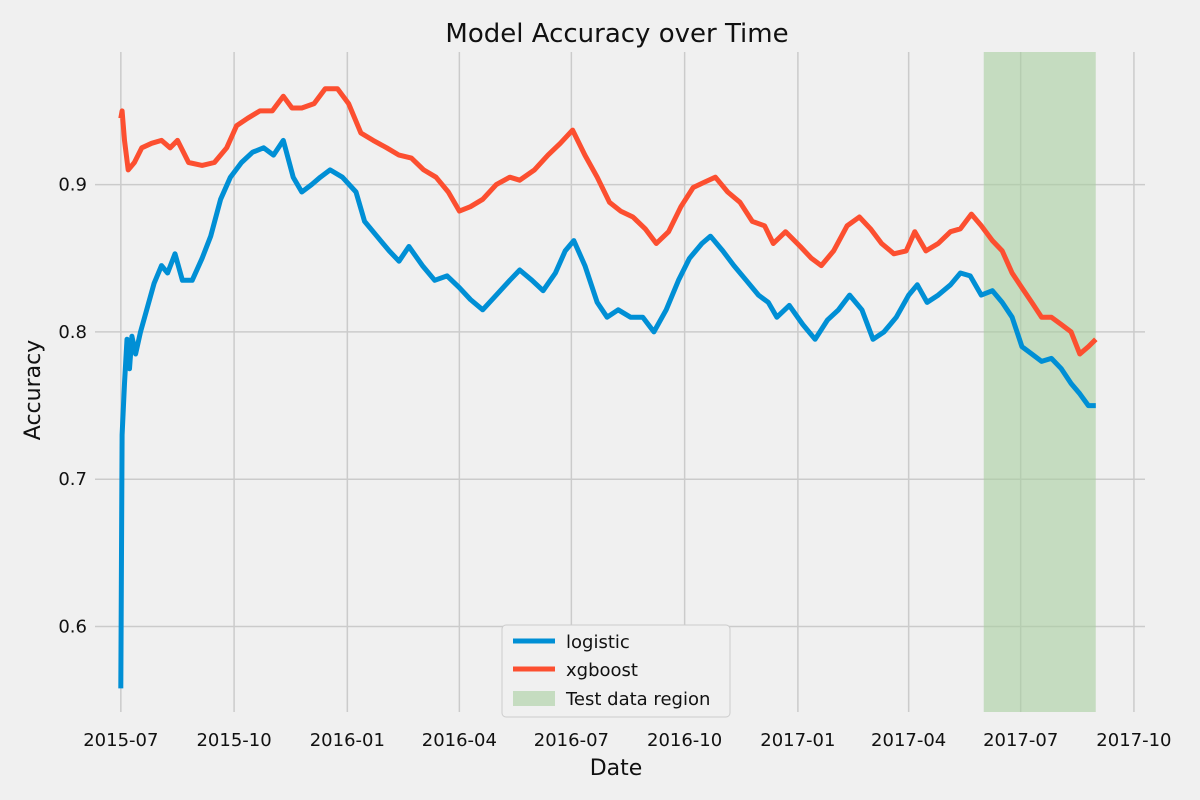 The width and height of the screenshot is (1200, 800). I want to click on legend-label-xgboost: xgboost, so click(602, 670).